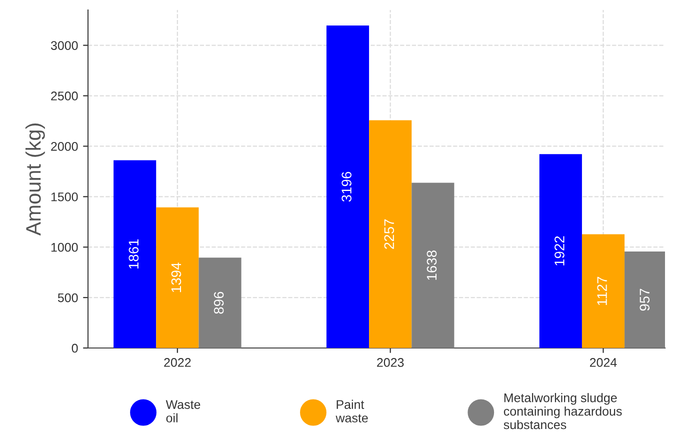 This screenshot has height=440, width=679. Describe the element at coordinates (177, 362) in the screenshot. I see `x-tick-label: 2022` at that location.